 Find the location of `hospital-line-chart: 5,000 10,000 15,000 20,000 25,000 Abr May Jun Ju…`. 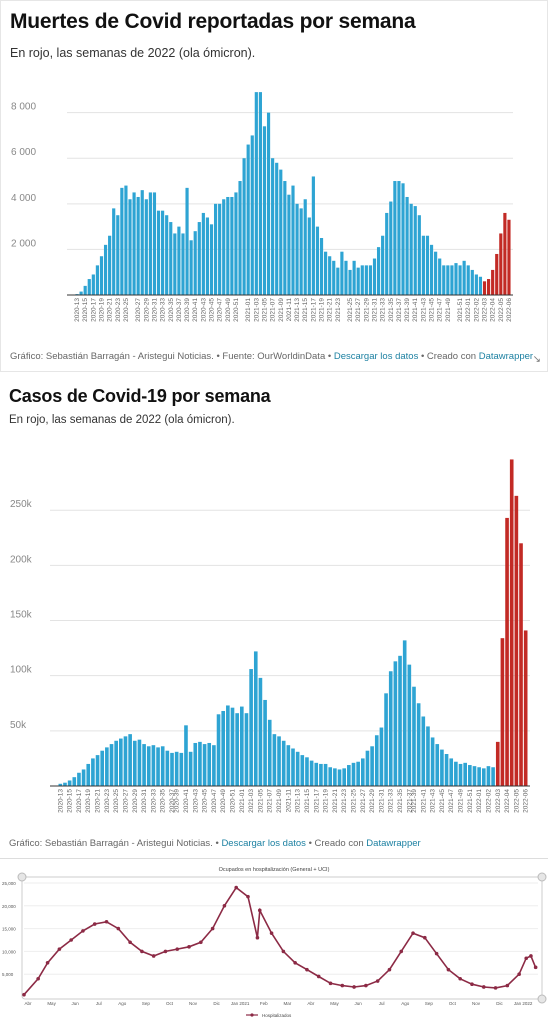

hospital-line-chart: 5,000 10,000 15,000 20,000 25,000 Abr May Jun Ju… is located at coordinates (274, 945).